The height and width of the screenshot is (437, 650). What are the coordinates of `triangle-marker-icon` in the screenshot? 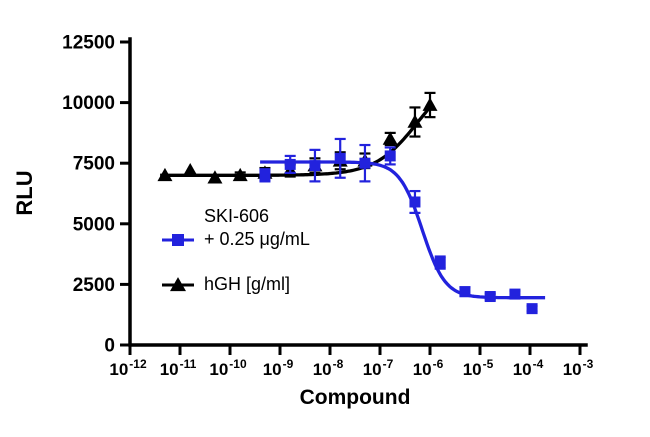 It's located at (178, 283).